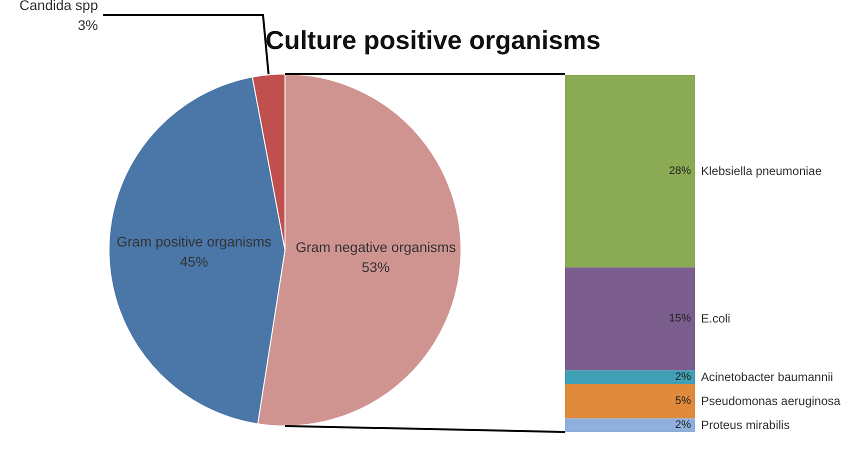 Image resolution: width=866 pixels, height=468 pixels. What do you see at coordinates (376, 247) in the screenshot?
I see `slice-label: Gram negative organisms` at bounding box center [376, 247].